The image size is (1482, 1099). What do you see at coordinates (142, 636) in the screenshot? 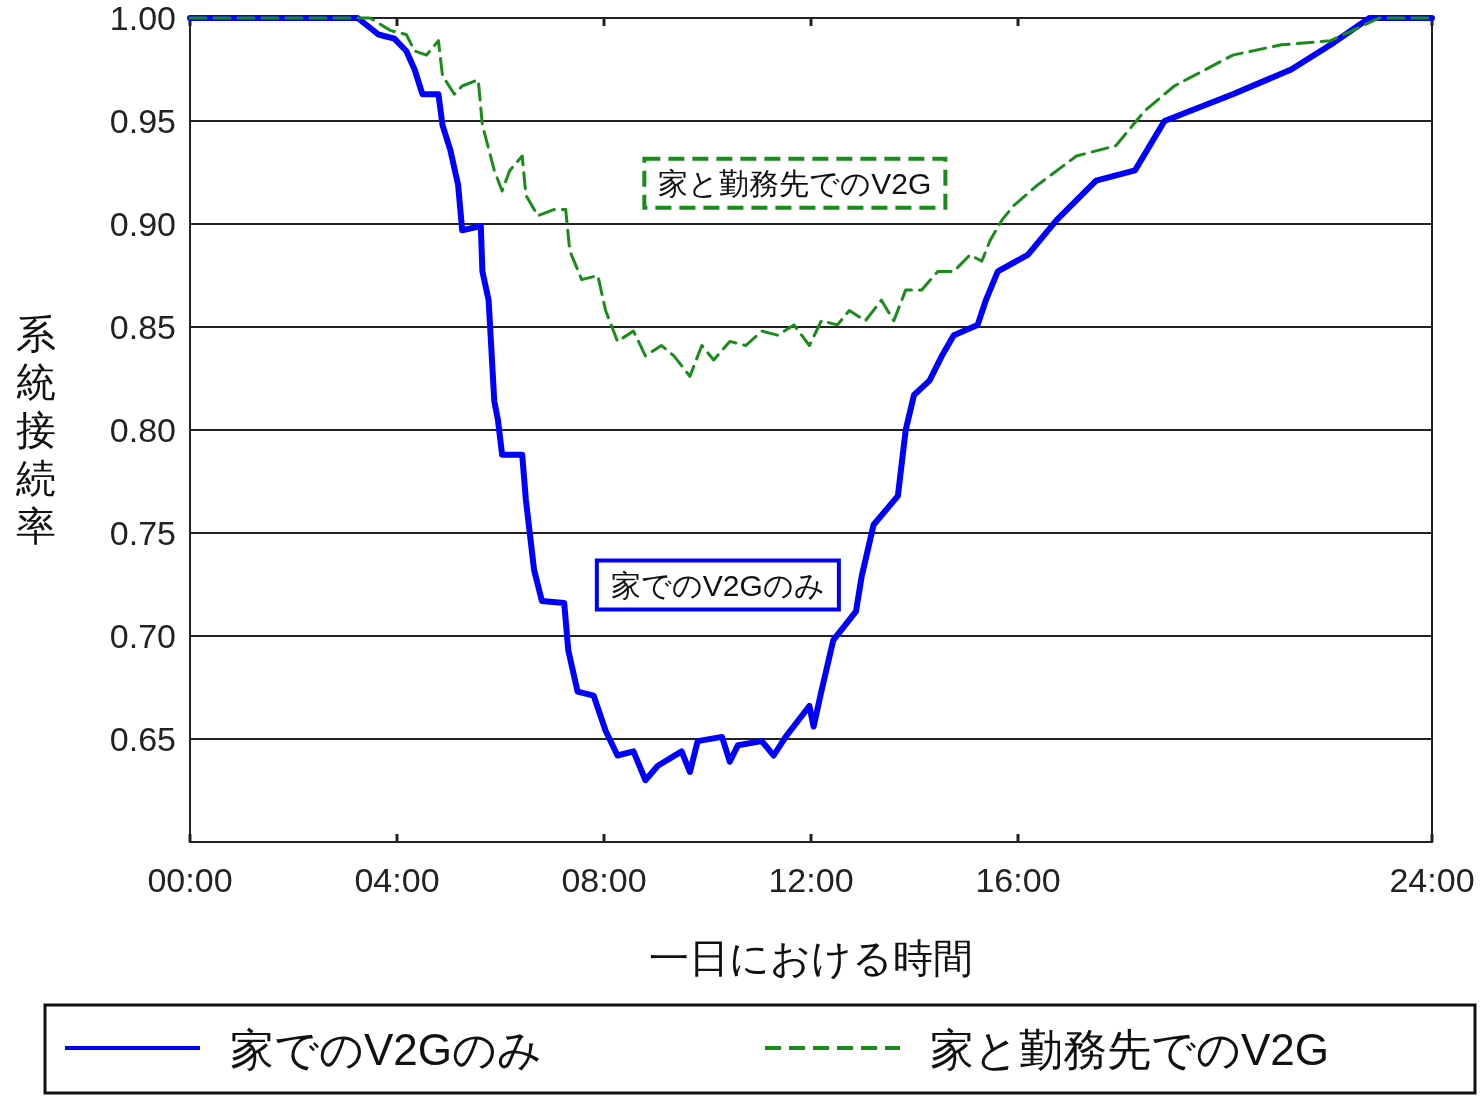
I see `y-tick-label: 0.70` at bounding box center [142, 636].